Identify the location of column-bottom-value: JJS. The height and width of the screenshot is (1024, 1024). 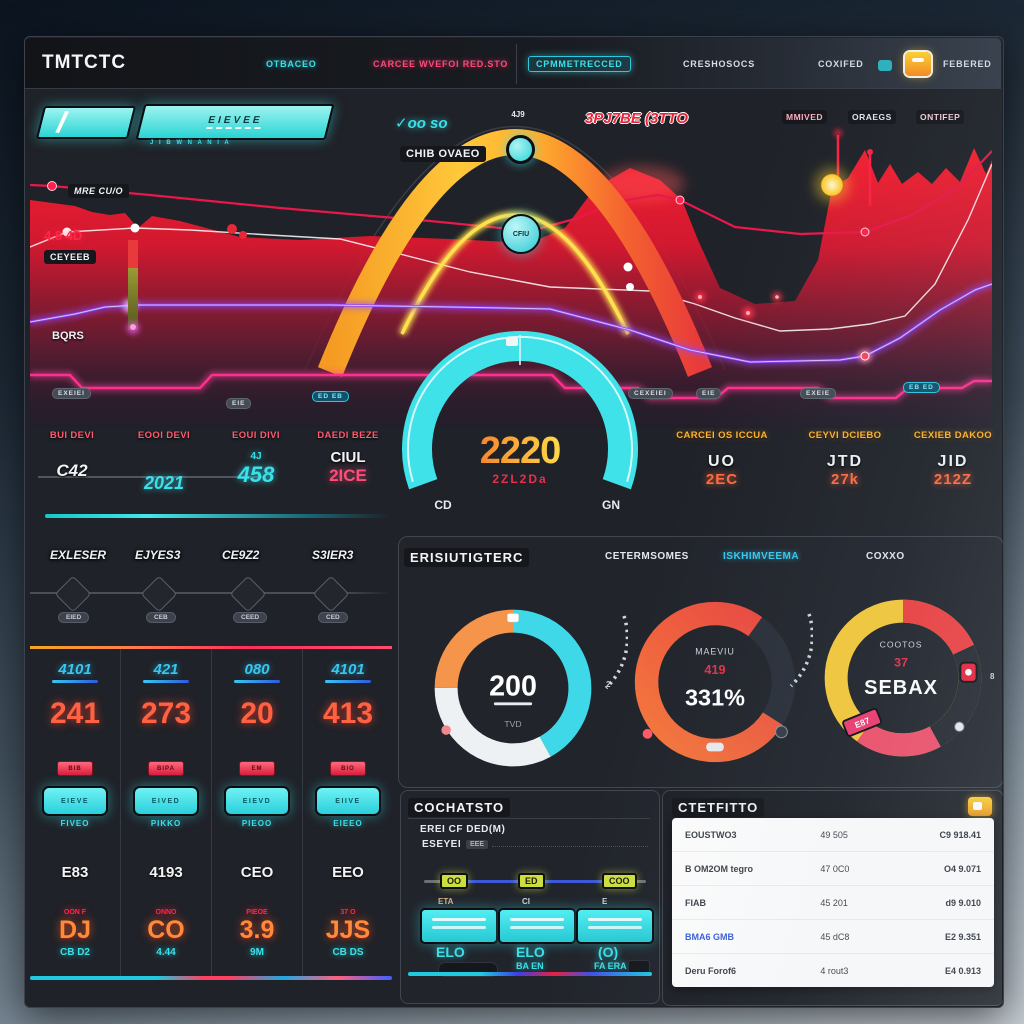
(348, 930).